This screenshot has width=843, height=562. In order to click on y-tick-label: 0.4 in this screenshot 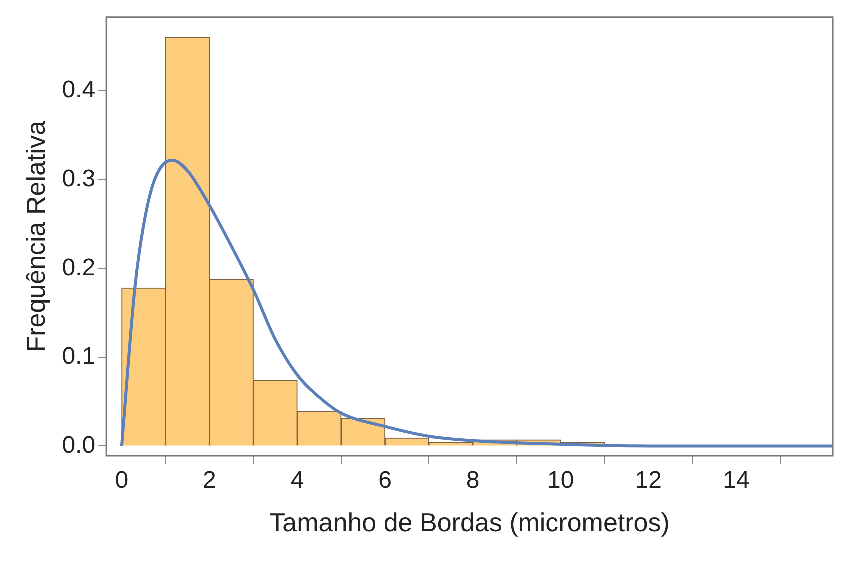, I will do `click(79, 90)`.